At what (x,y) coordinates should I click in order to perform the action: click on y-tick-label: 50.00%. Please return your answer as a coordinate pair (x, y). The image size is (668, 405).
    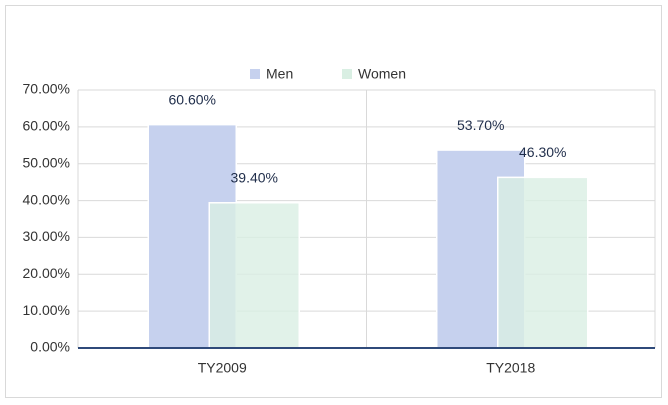
    Looking at the image, I should click on (46, 162).